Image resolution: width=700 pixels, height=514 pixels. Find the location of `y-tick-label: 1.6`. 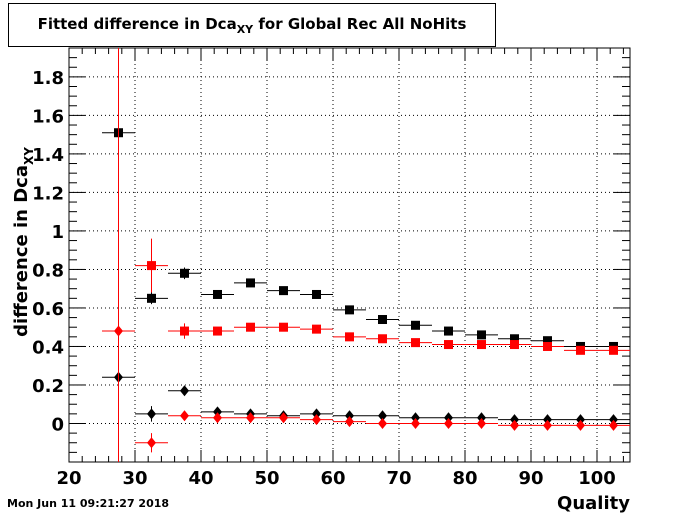

y-tick-label: 1.6 is located at coordinates (48, 116).